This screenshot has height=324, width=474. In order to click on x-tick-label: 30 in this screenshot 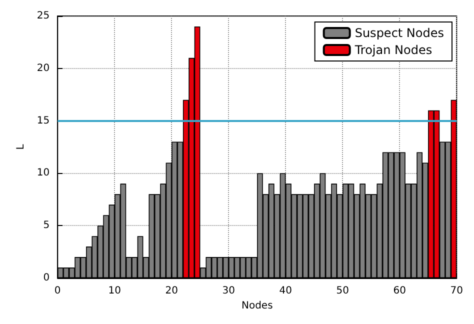, I will do `click(228, 291)`.